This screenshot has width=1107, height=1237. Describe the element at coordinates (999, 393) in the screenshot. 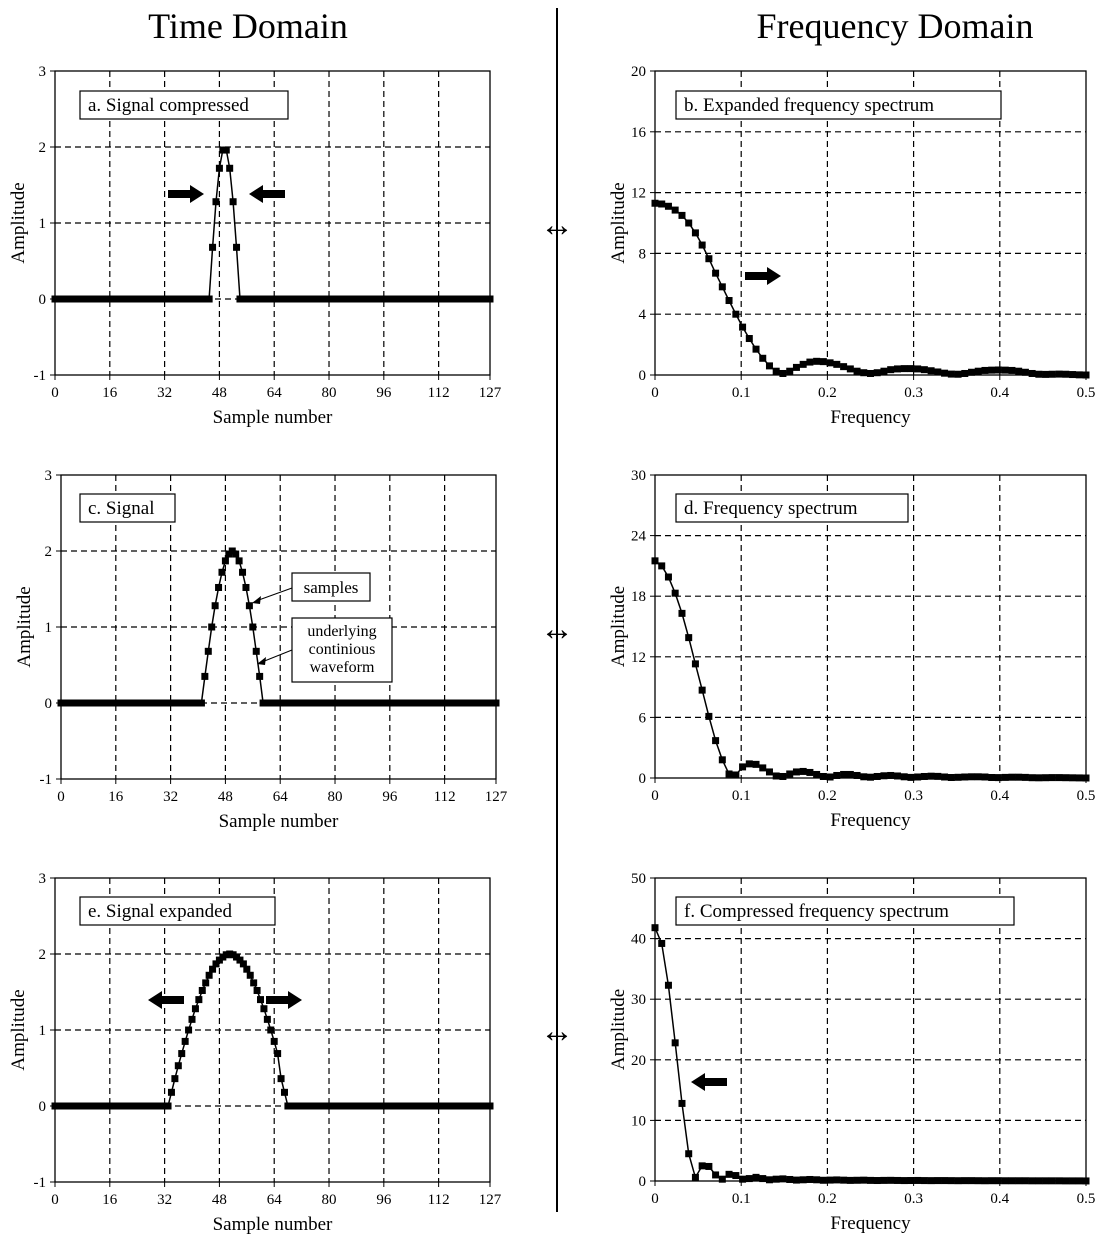

I see `x-tick-label: 0.4` at that location.